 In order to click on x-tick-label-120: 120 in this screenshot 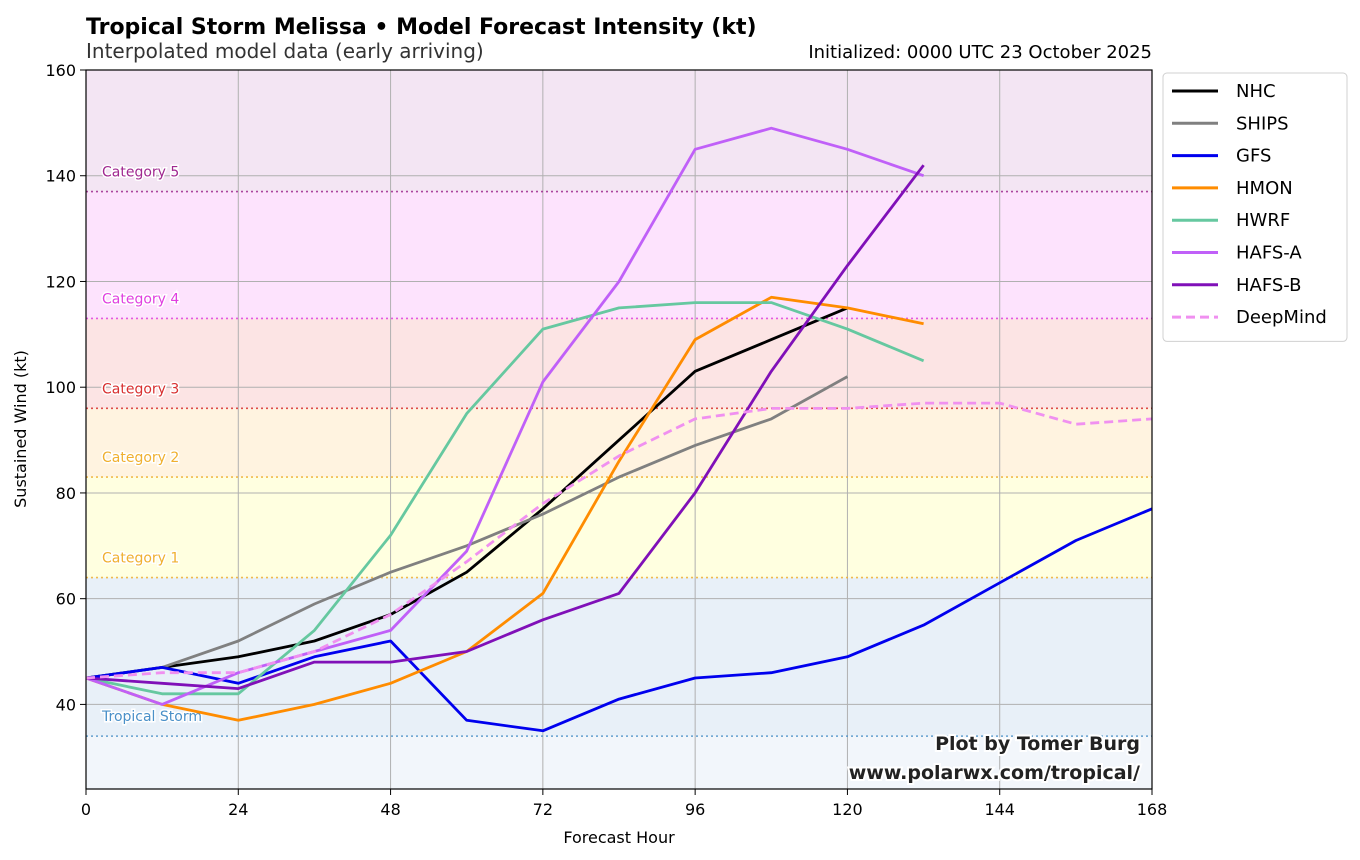, I will do `click(847, 809)`.